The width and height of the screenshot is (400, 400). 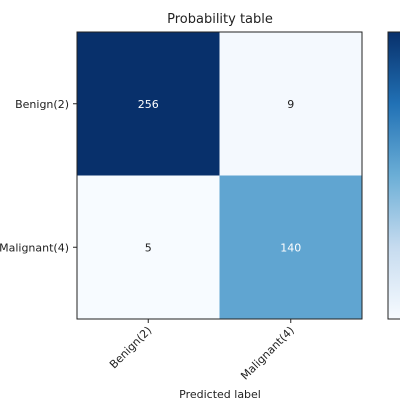 I want to click on x-tick-label-0: Benign(2), so click(x=130, y=347).